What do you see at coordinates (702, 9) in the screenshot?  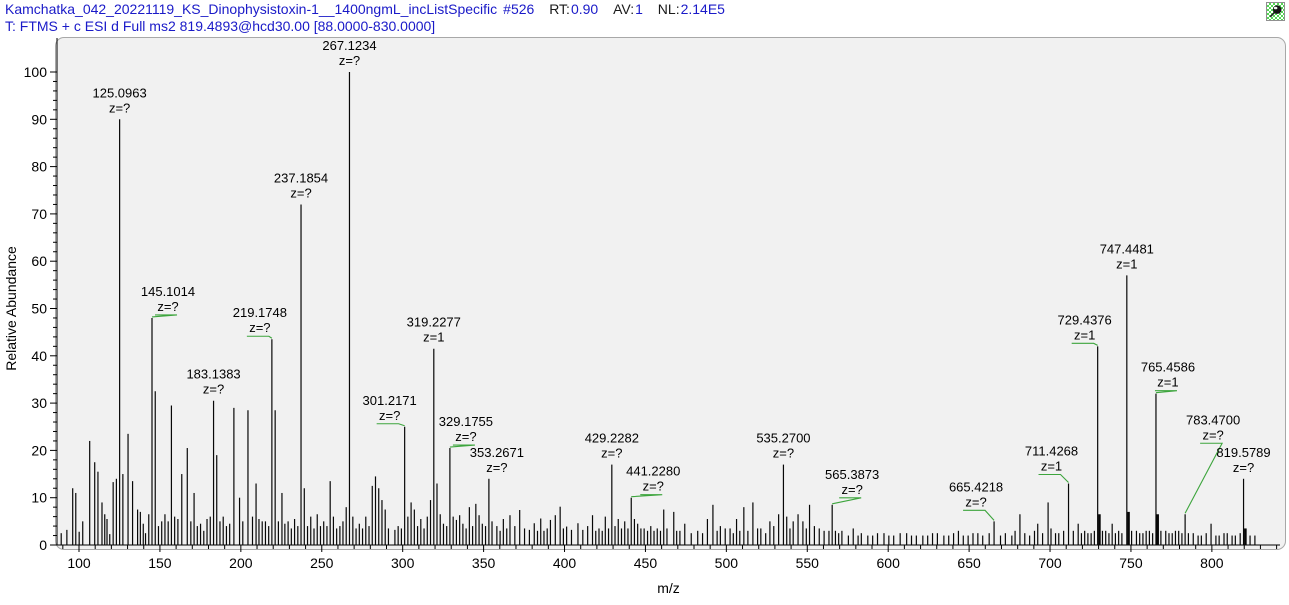 I see `nl-value: 2.14E5` at bounding box center [702, 9].